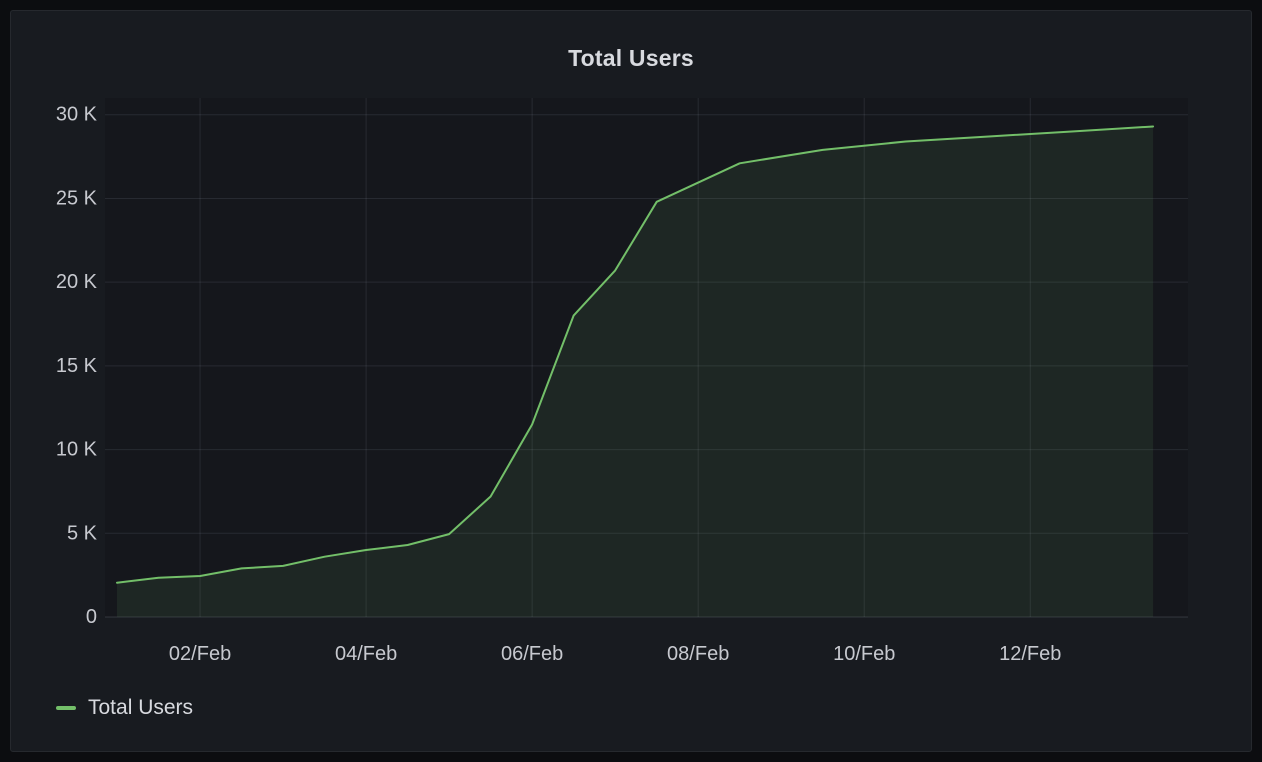 This screenshot has height=762, width=1262. Describe the element at coordinates (864, 654) in the screenshot. I see `x-tick-label: 10/Feb` at that location.